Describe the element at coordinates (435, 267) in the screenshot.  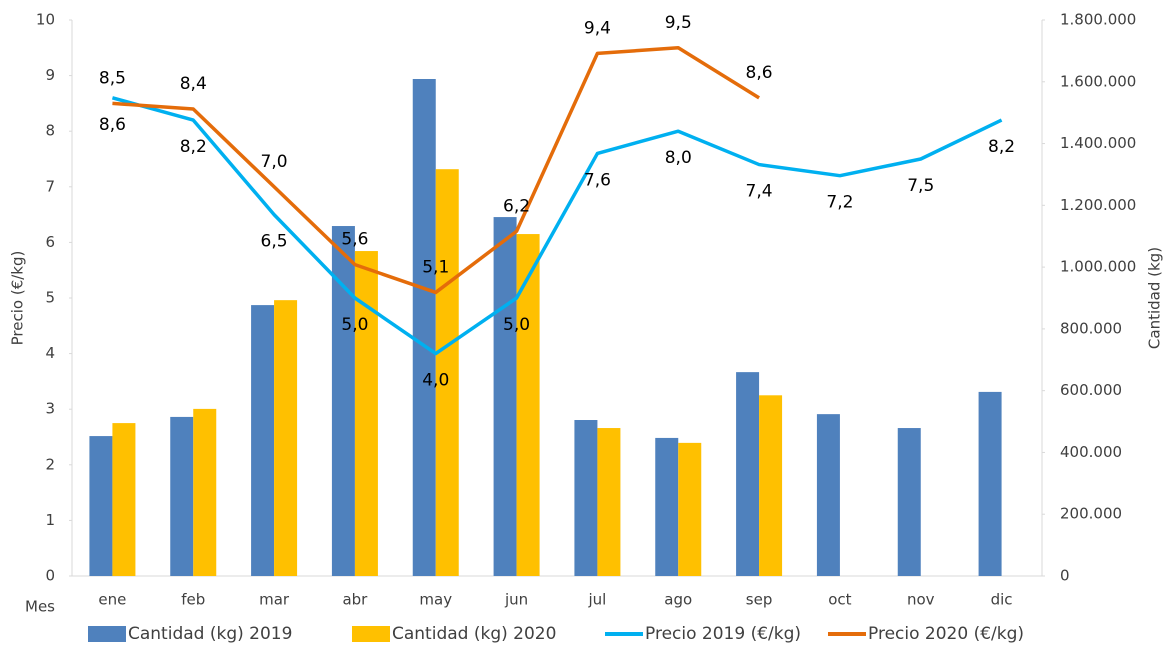
I see `data-label: 5,1` at that location.